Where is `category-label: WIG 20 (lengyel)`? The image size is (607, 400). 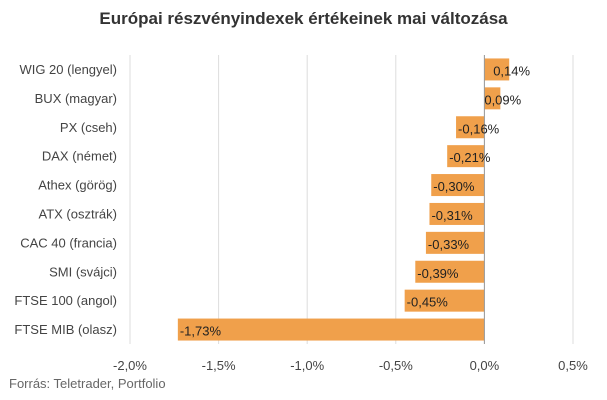
category-label: WIG 20 (lengyel) is located at coordinates (68, 69).